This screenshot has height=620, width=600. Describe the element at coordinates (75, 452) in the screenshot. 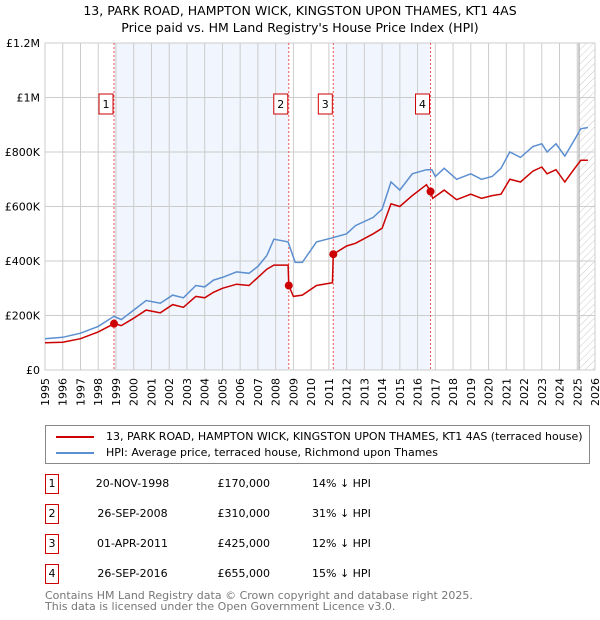

I see `blue-line-swatch` at that location.